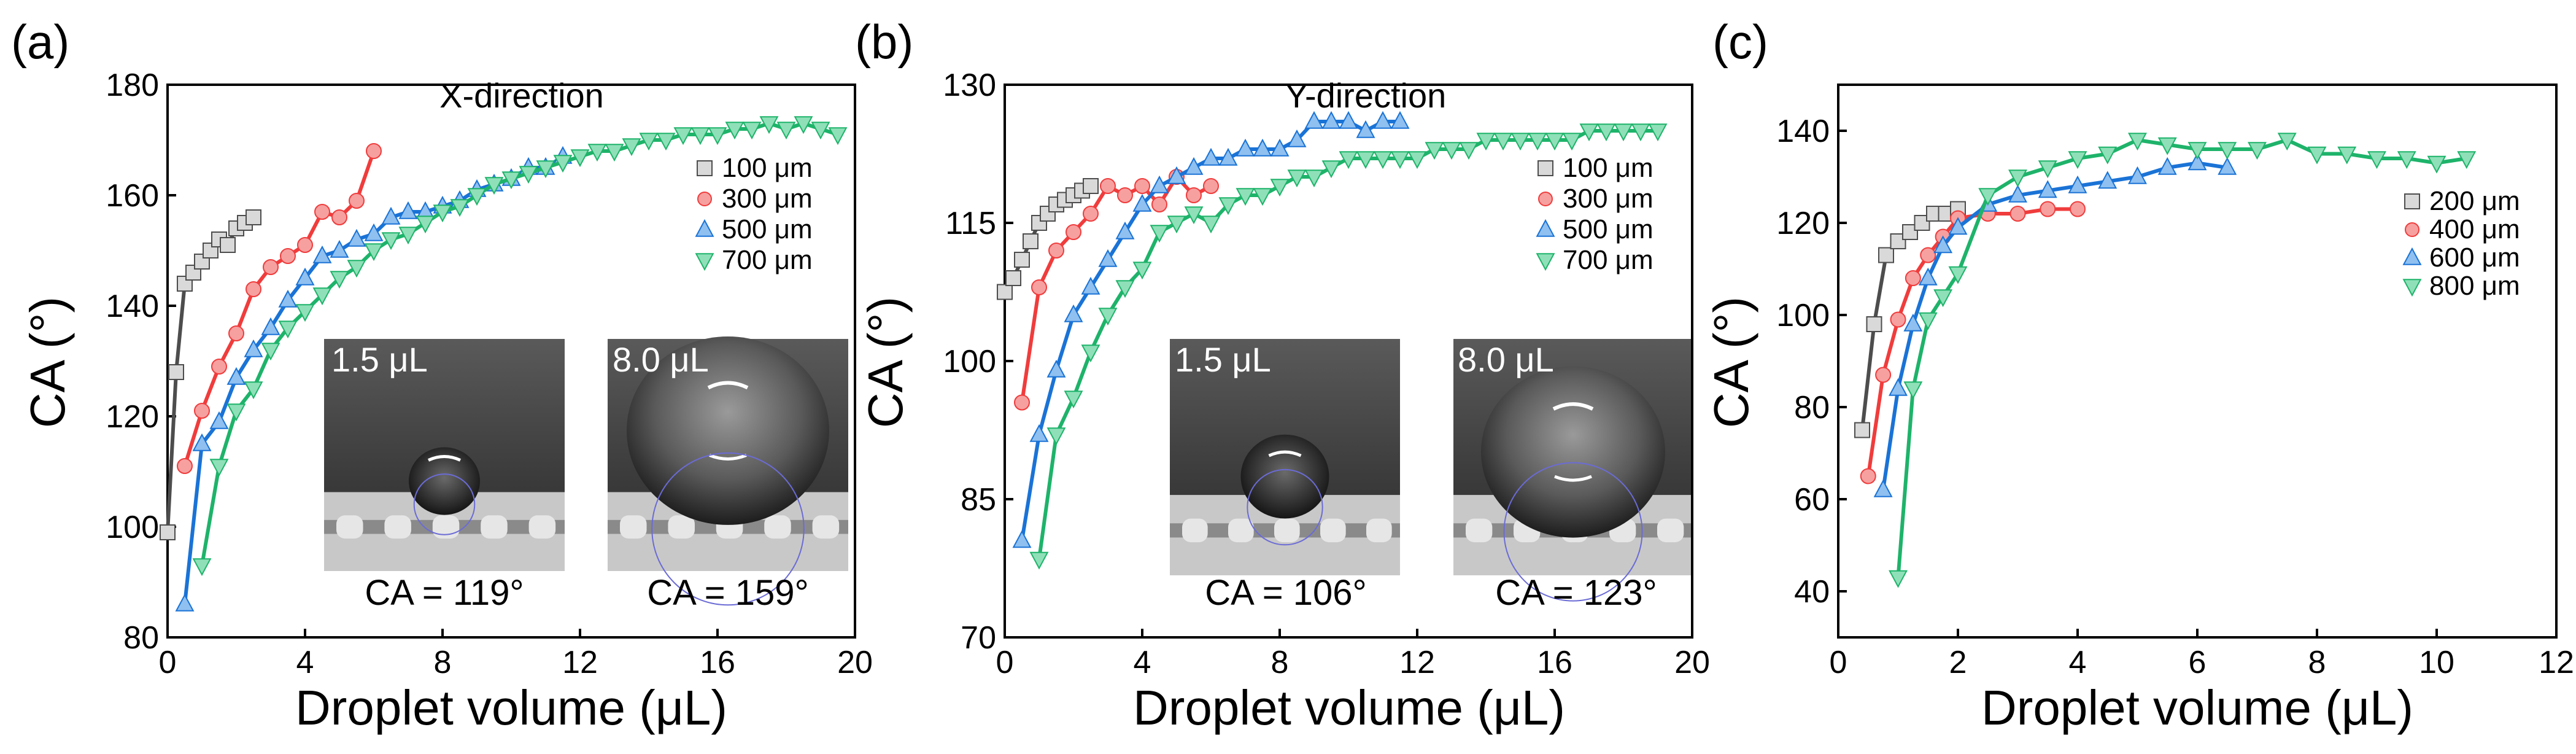  What do you see at coordinates (1609, 168) in the screenshot?
I see `legend-label: 100 μm` at bounding box center [1609, 168].